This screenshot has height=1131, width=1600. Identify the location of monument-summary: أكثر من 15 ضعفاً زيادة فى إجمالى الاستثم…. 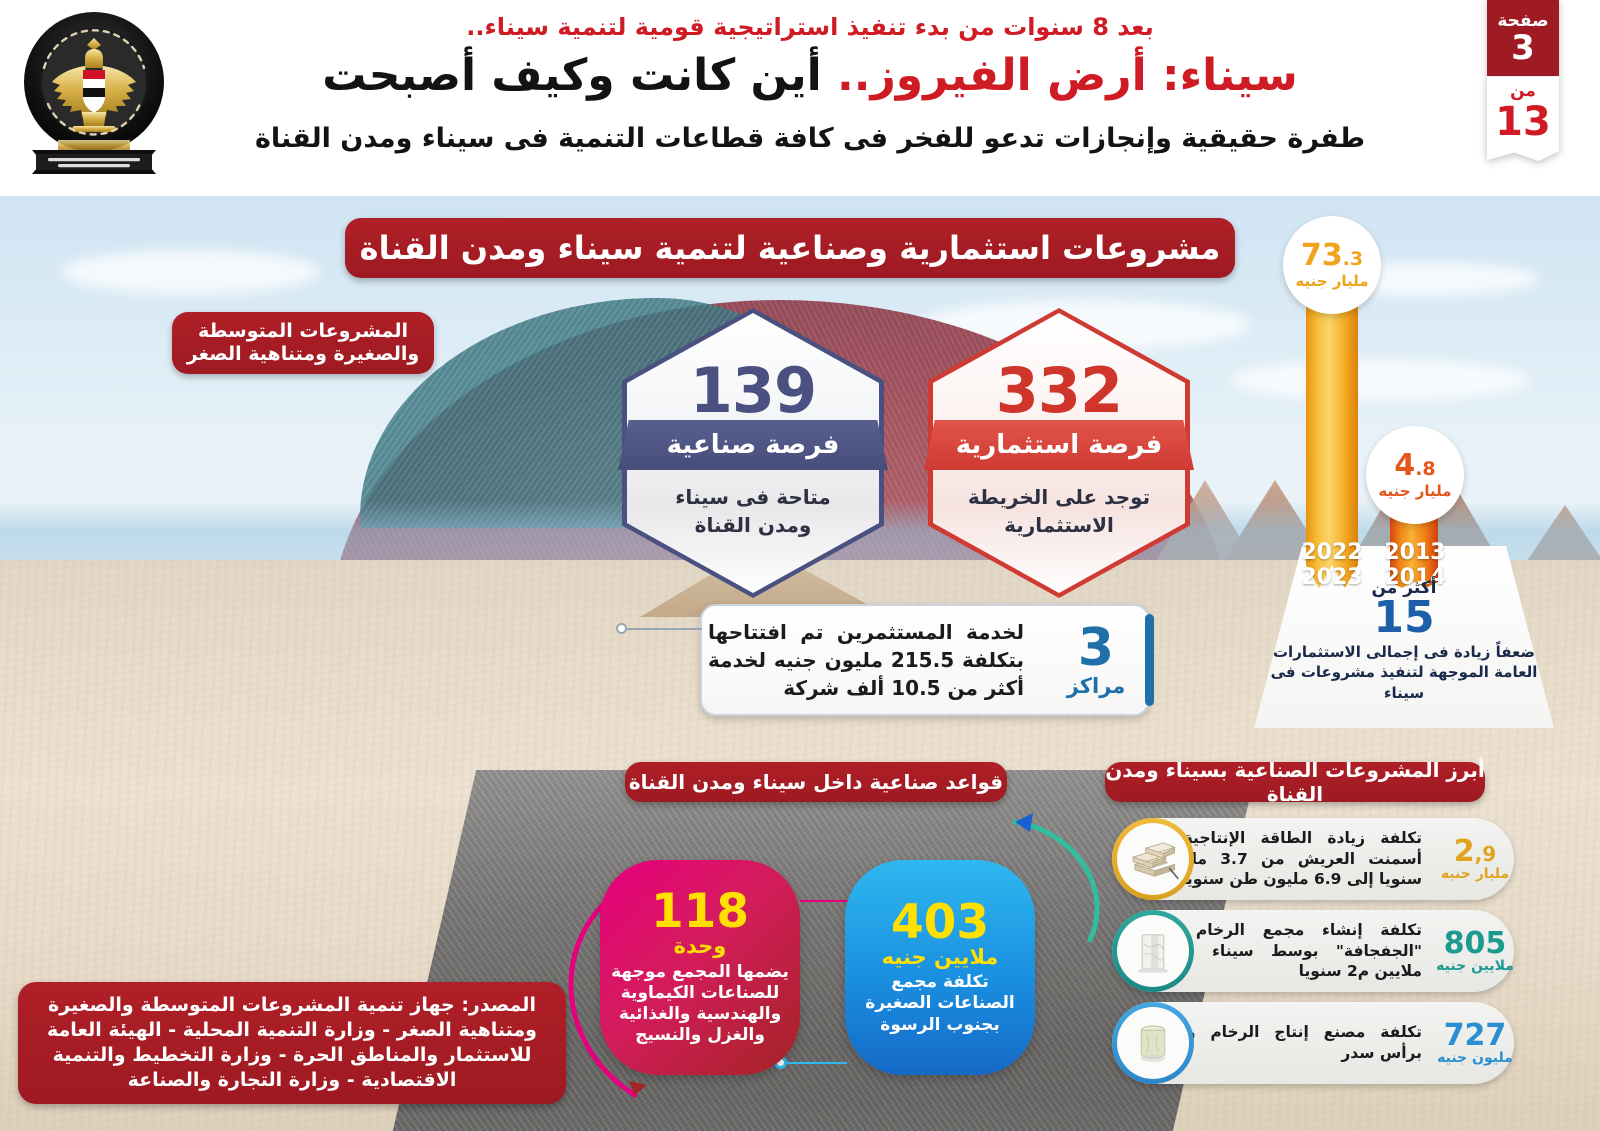
(1404, 640).